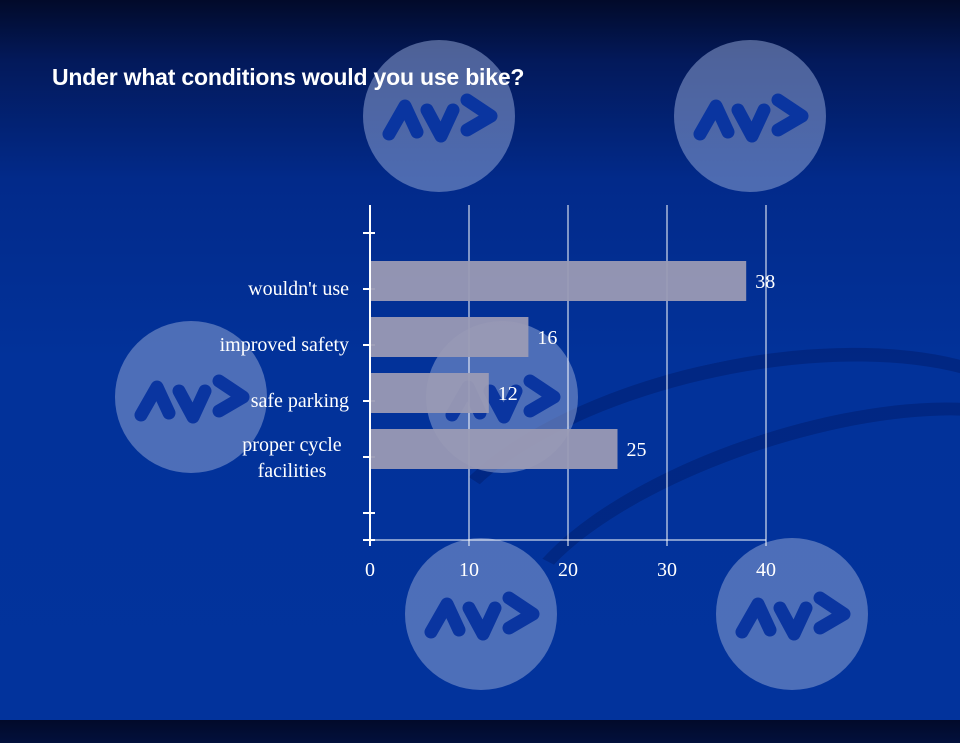 This screenshot has height=743, width=960. Describe the element at coordinates (469, 570) in the screenshot. I see `x-tick-label: 10` at that location.